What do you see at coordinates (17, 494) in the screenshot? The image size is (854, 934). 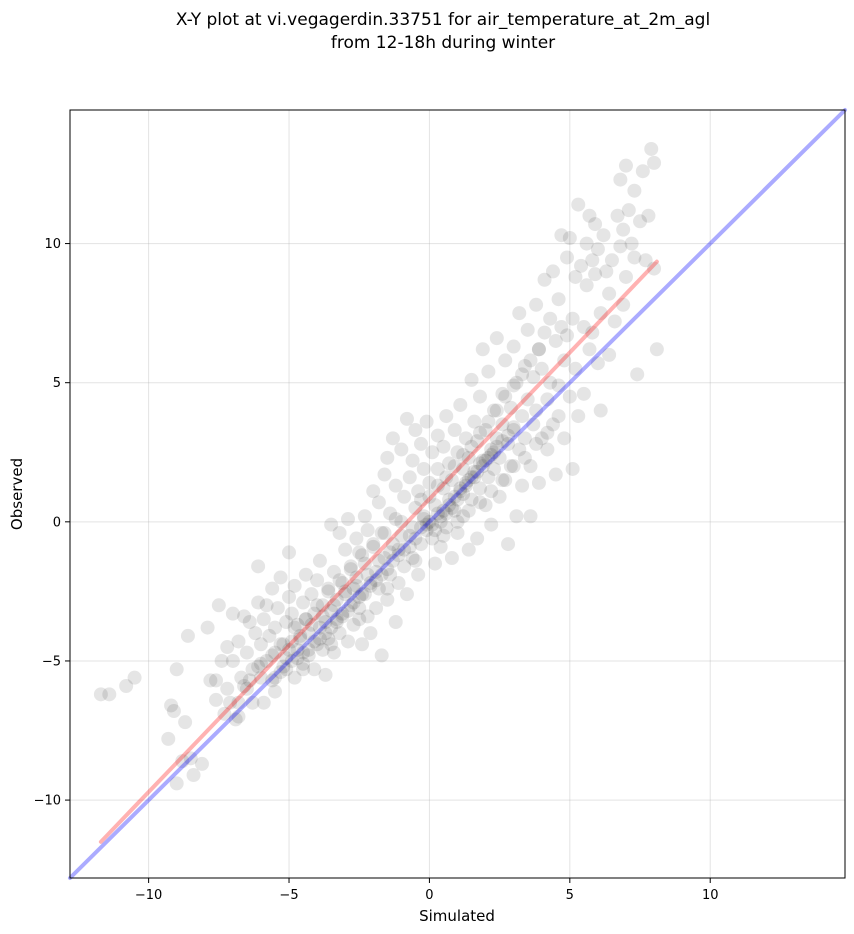 I see `y-axis-label: Observed` at bounding box center [17, 494].